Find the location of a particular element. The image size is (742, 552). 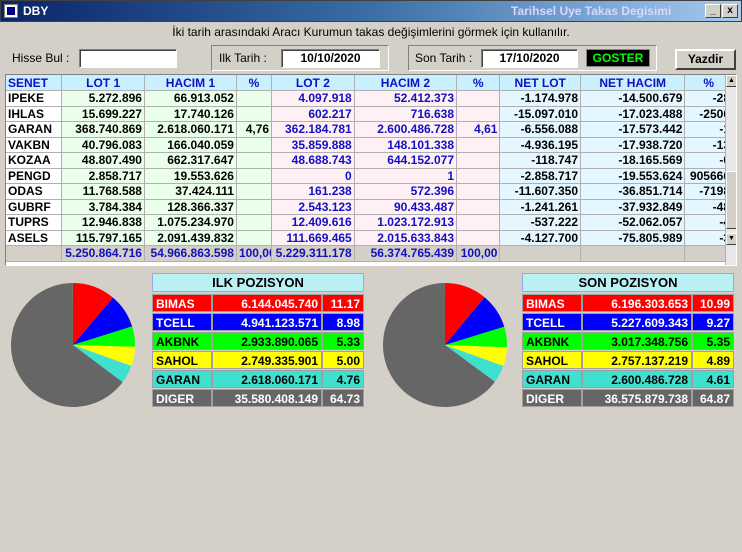

grid-header-cell: NET LOT is located at coordinates (540, 83).